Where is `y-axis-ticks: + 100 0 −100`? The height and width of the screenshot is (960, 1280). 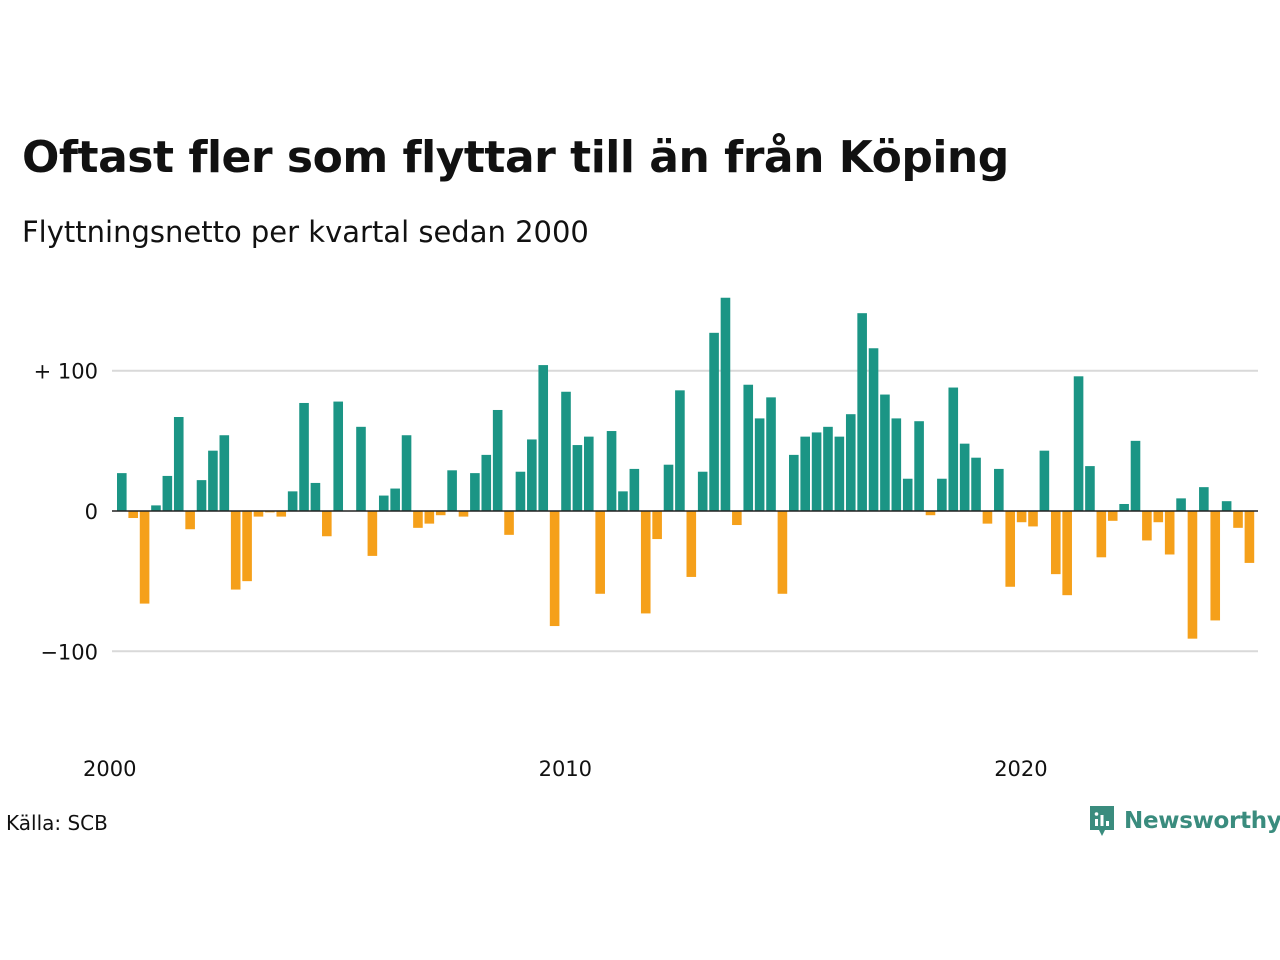 y-axis-ticks: + 100 0 −100 is located at coordinates (66, 512).